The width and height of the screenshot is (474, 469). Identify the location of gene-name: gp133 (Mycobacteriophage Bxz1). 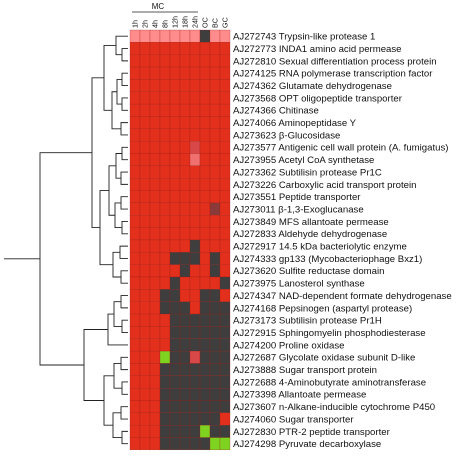
(350, 259).